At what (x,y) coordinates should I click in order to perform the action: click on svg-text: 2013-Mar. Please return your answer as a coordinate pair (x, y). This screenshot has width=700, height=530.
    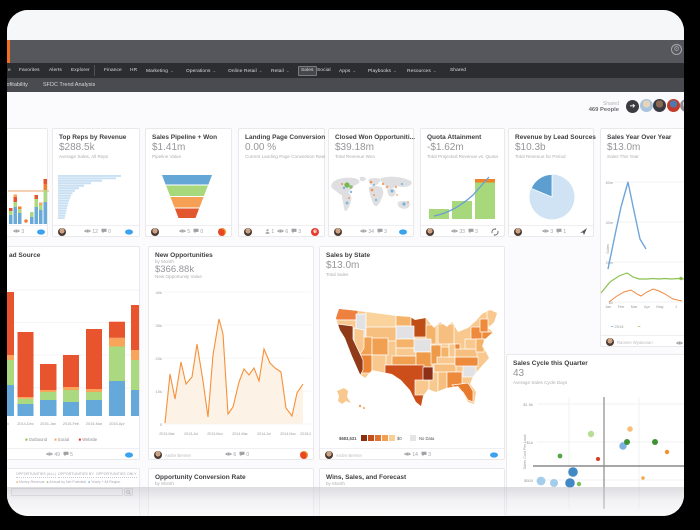
    Looking at the image, I should click on (167, 434).